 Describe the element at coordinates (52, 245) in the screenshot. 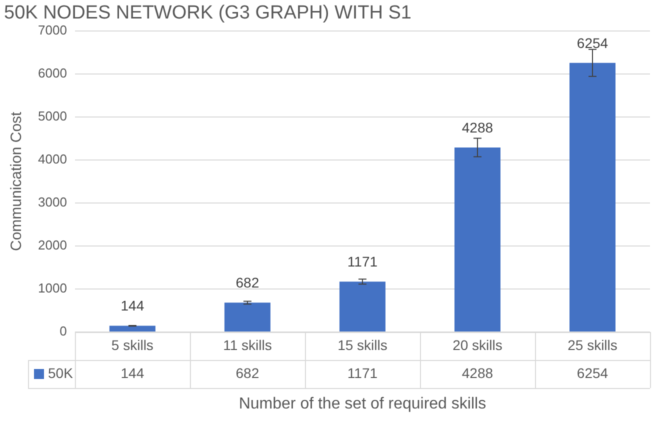

I see `y-tick-label: 2000` at that location.